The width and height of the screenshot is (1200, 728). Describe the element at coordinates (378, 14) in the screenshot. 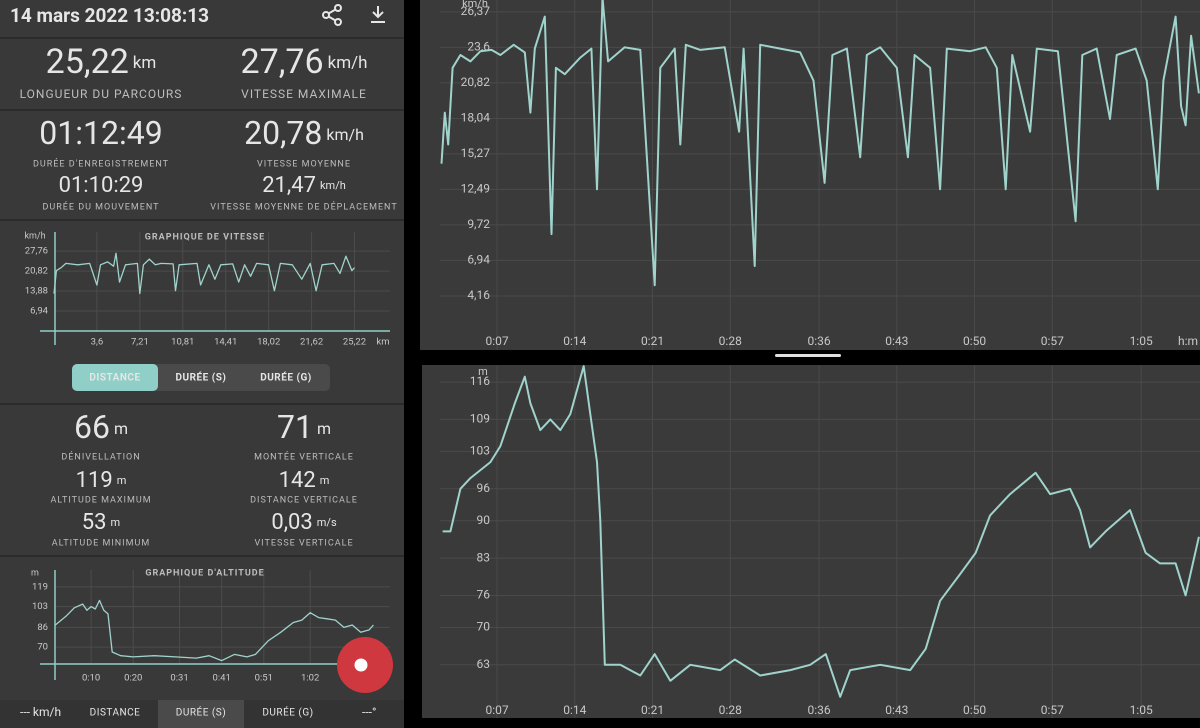

I see `download-icon` at that location.